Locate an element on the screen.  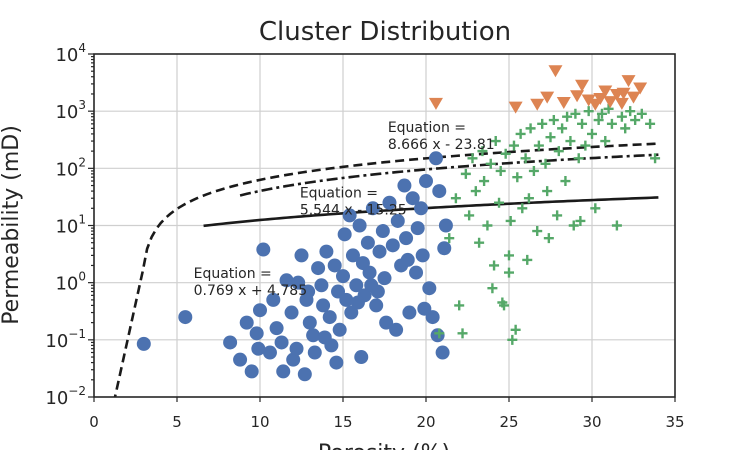
y-tick-label: 104 is located at coordinates (70, 53).